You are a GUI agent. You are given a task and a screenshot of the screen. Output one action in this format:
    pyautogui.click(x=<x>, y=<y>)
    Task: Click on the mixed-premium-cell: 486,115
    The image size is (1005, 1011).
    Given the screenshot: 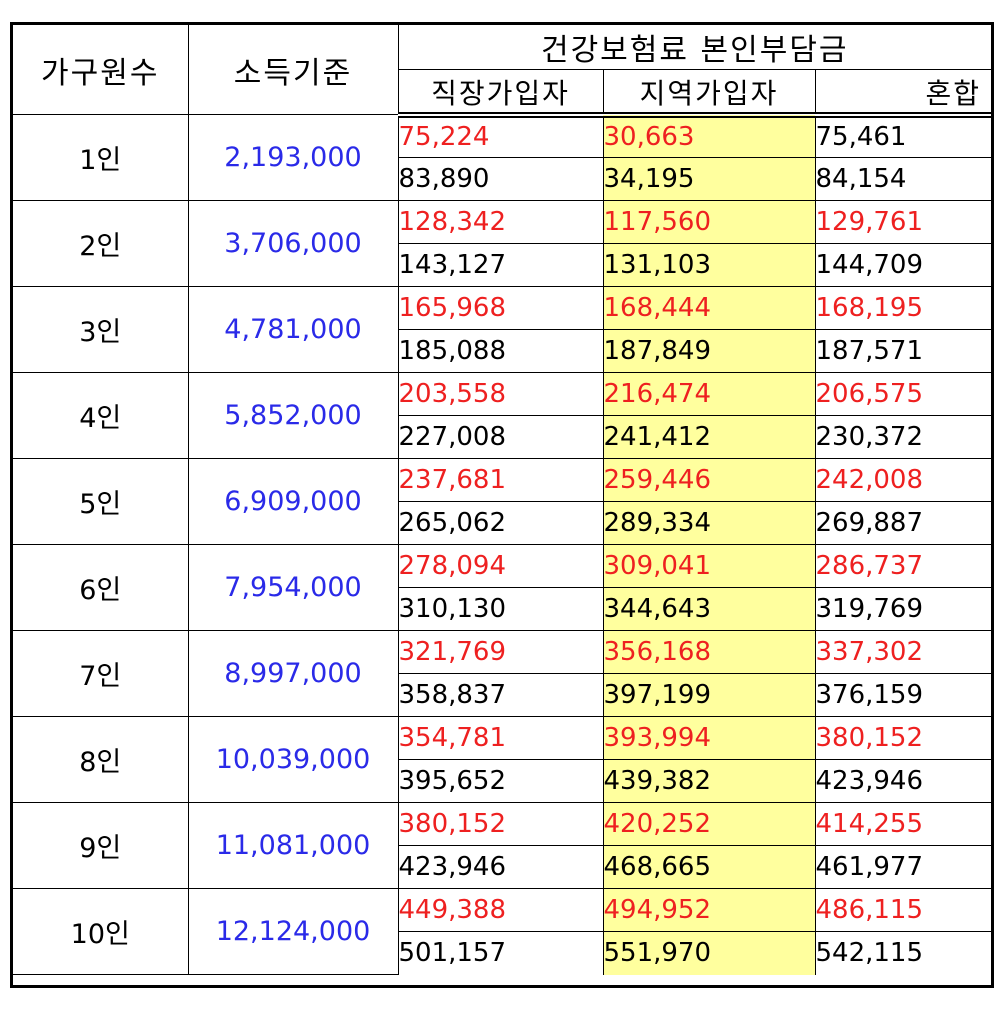 What is the action you would take?
    pyautogui.click(x=903, y=910)
    